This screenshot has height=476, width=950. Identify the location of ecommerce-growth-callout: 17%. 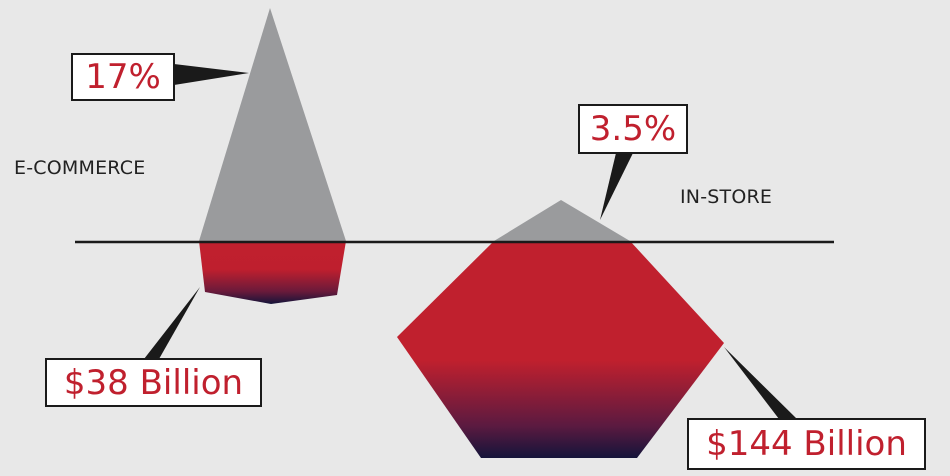
(123, 77).